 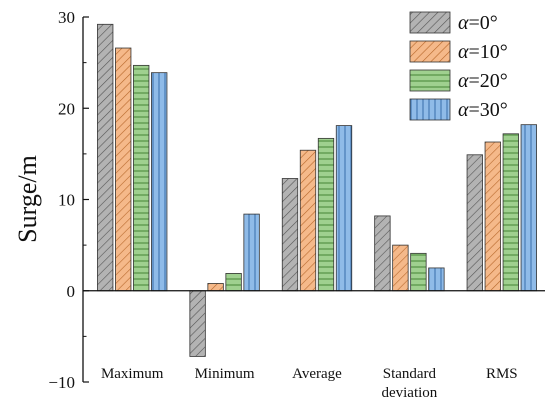 What do you see at coordinates (71, 291) in the screenshot?
I see `y-tick-label: 0` at bounding box center [71, 291].